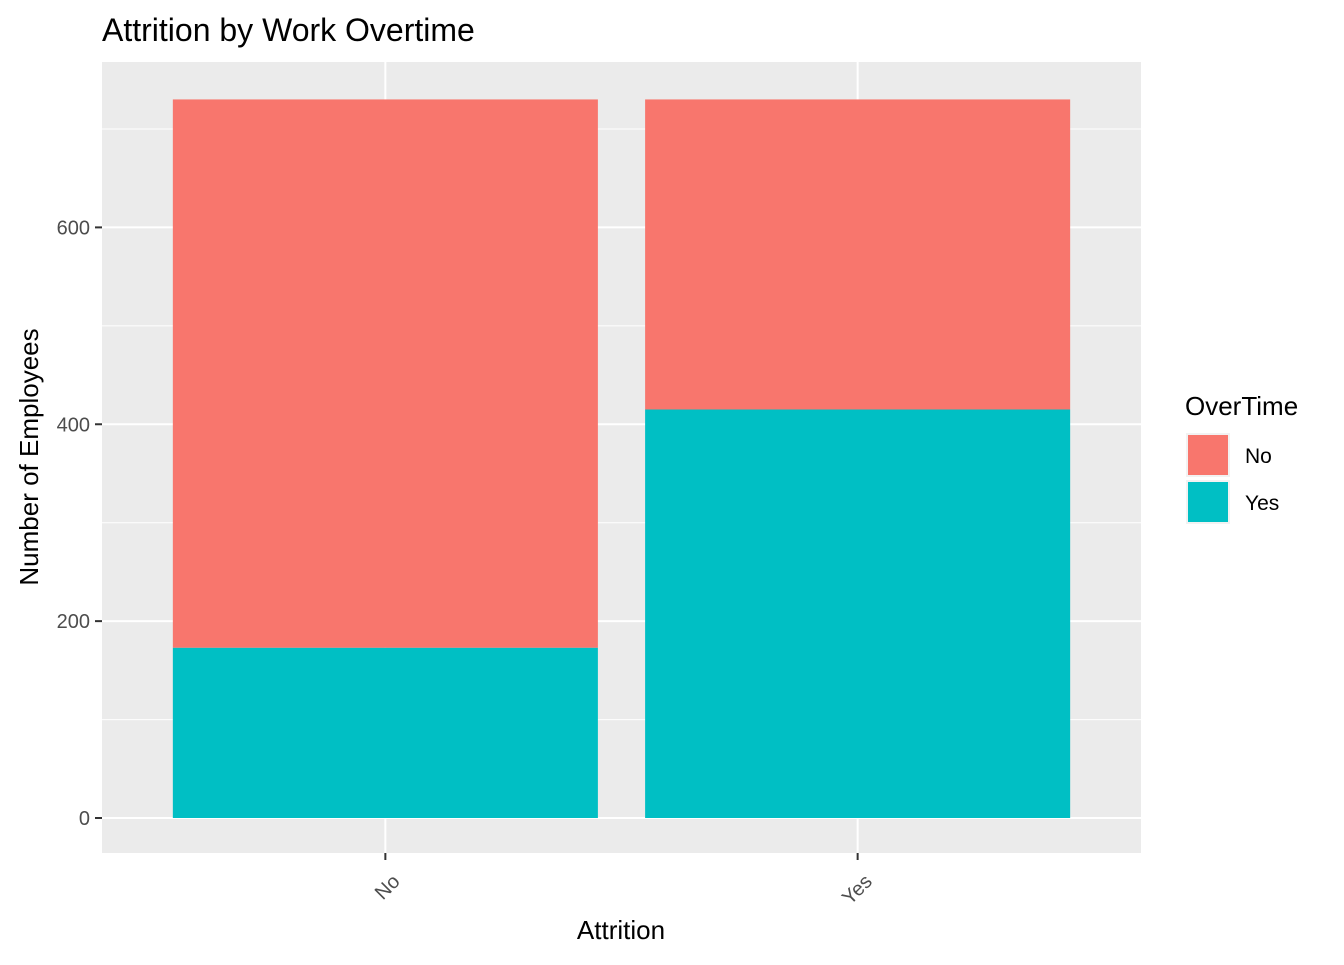 This screenshot has height=965, width=1344. What do you see at coordinates (73, 622) in the screenshot?
I see `y-tick-label: 200` at bounding box center [73, 622].